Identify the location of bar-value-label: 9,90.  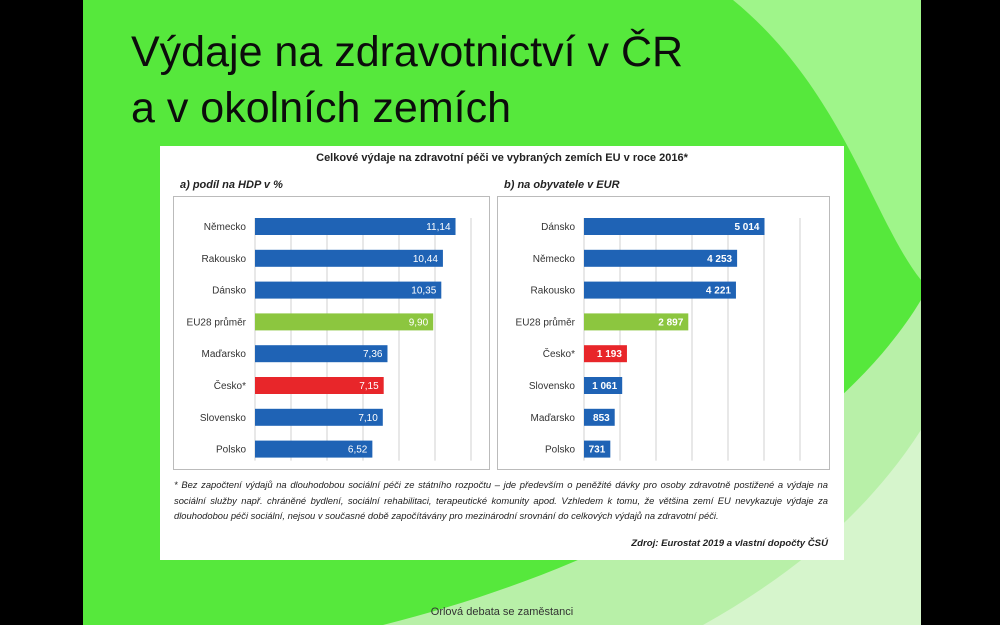
(419, 322).